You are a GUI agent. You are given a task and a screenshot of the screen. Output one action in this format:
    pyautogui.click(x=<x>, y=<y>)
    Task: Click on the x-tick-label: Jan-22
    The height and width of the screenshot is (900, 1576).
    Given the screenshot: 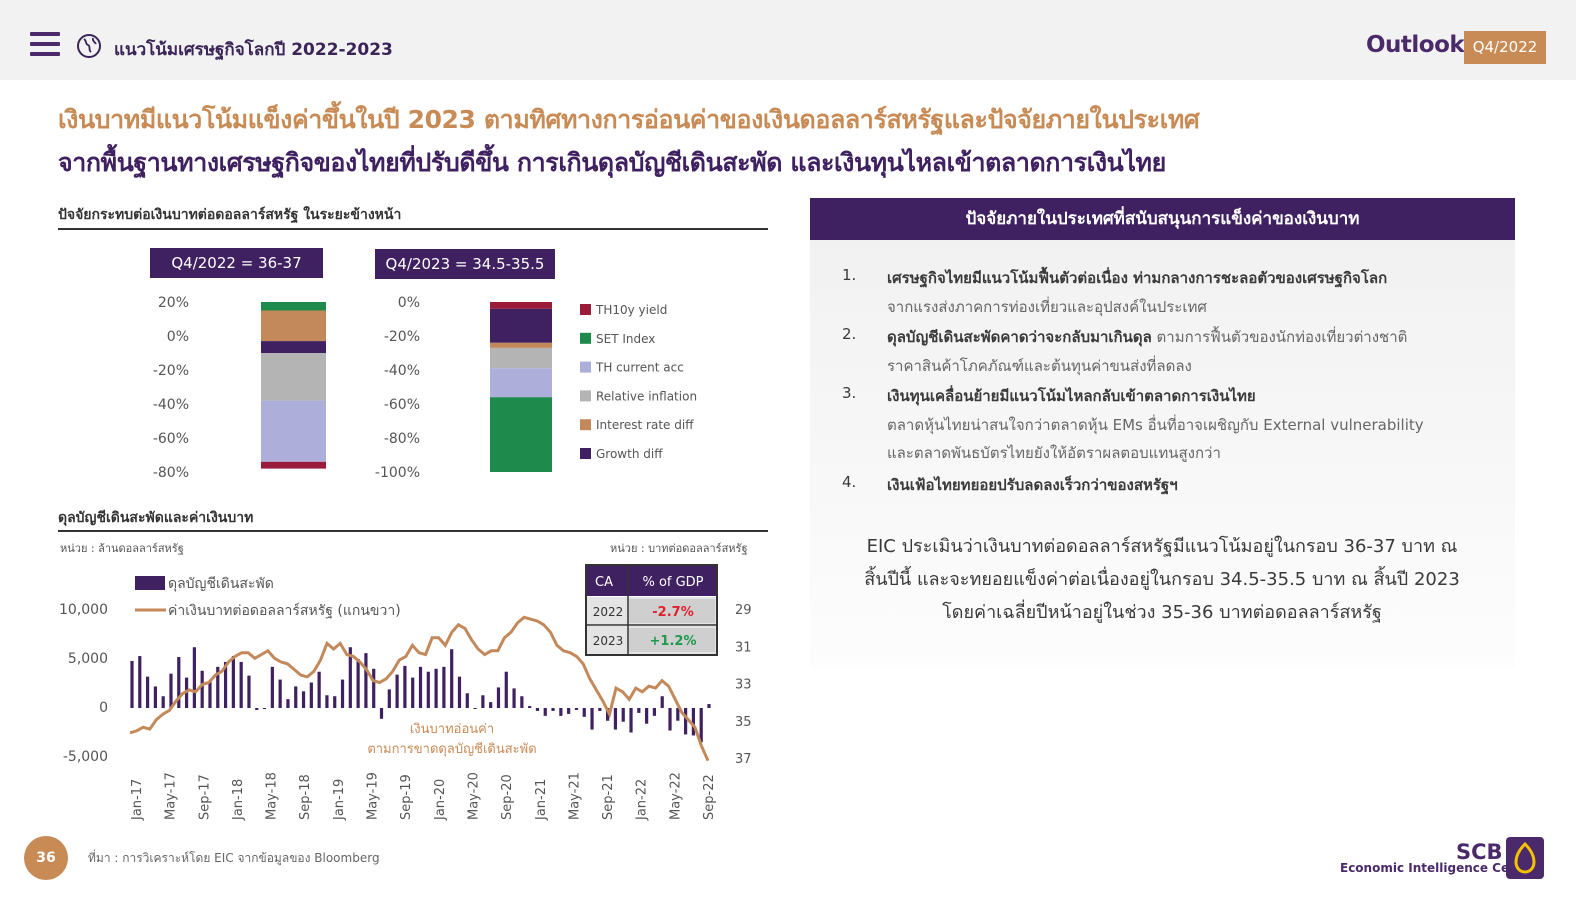 What is the action you would take?
    pyautogui.click(x=642, y=800)
    